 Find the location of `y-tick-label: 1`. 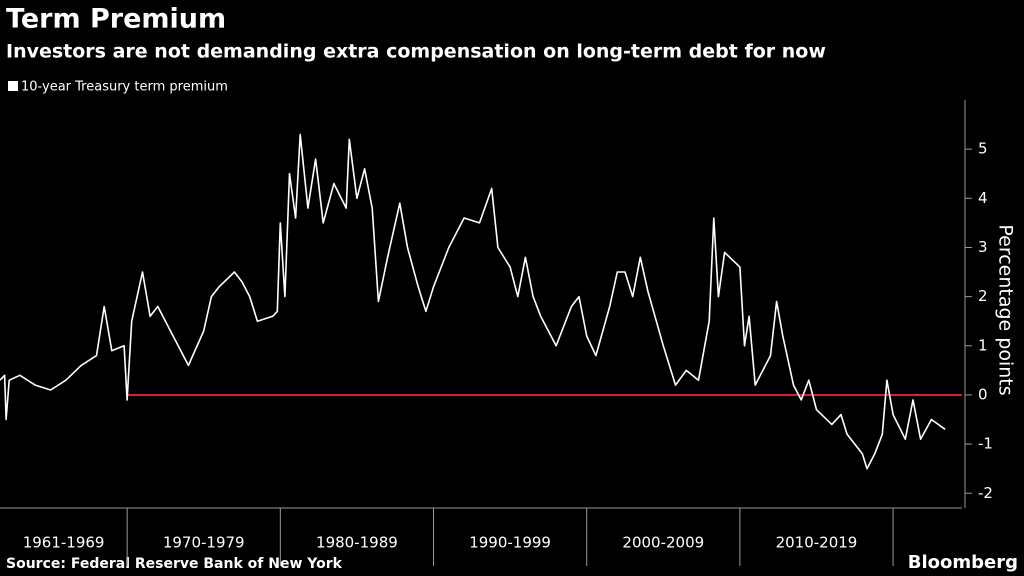

y-tick-label: 1 is located at coordinates (983, 345).